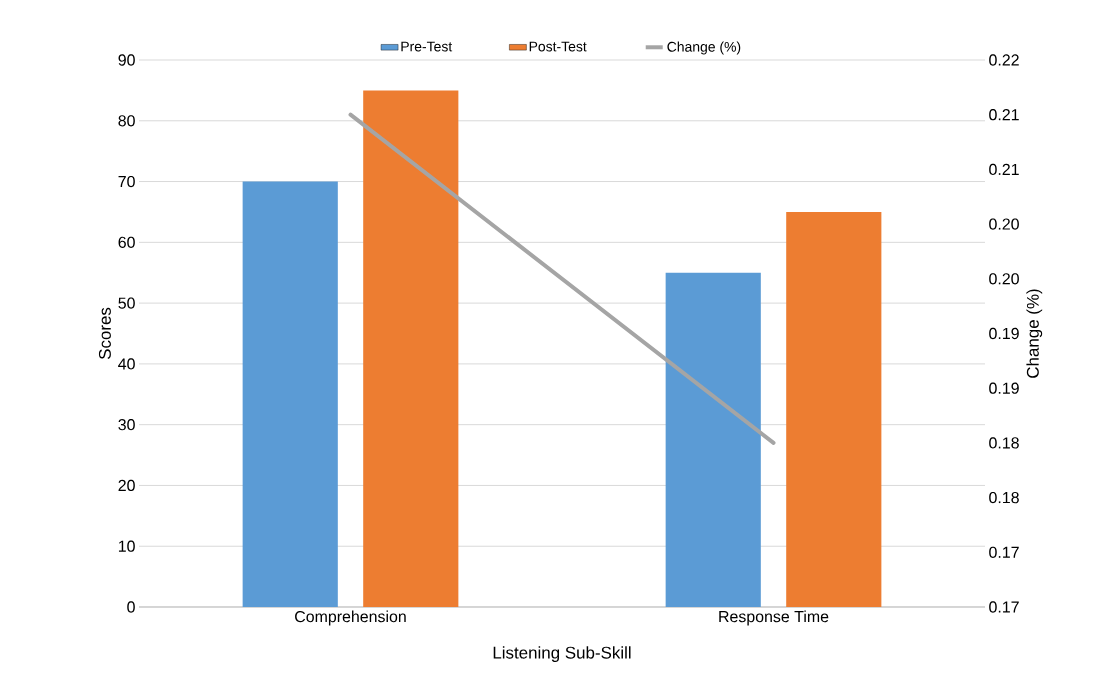 Image resolution: width=1094 pixels, height=691 pixels. What do you see at coordinates (350, 618) in the screenshot?
I see `x-tick-label: Comprehension` at bounding box center [350, 618].